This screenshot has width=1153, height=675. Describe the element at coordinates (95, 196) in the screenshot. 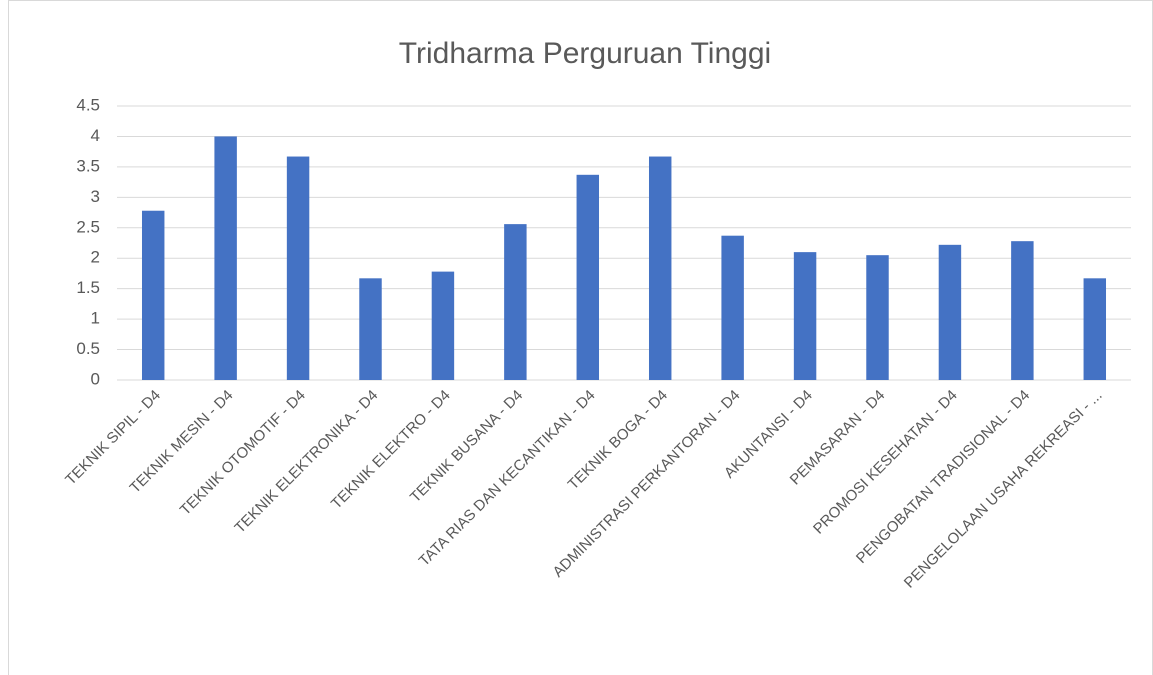

I see `y-tick-label: 3` at that location.